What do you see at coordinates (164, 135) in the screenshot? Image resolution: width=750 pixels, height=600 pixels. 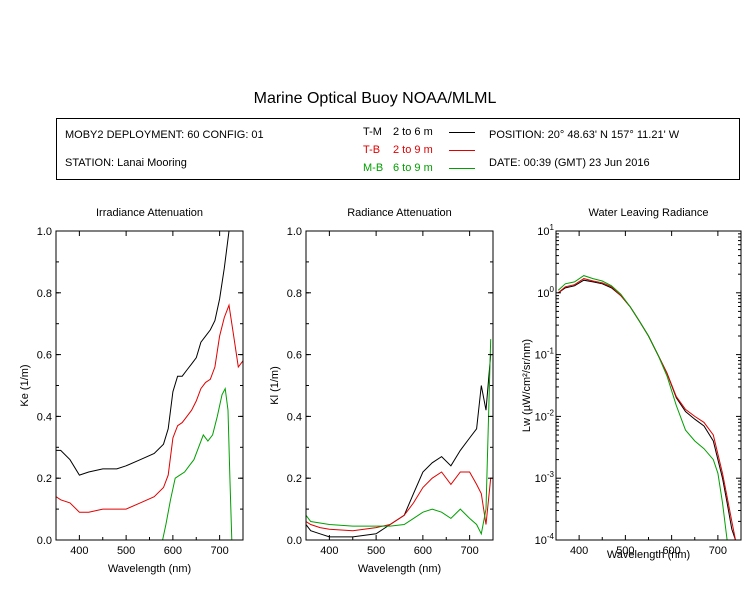 I see `deployment-text: MOBY2 DEPLOYMENT: 60 CONFIG: 01` at bounding box center [164, 135].